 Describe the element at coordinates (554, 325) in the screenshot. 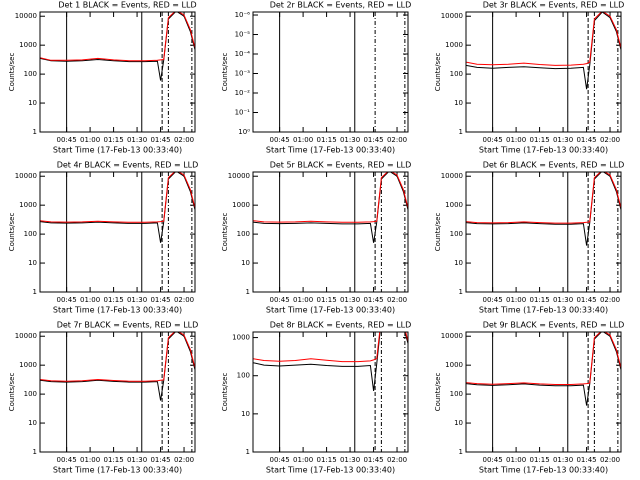

I see `chart-title: Det 9r BLACK = Events, RED = LLD` at that location.